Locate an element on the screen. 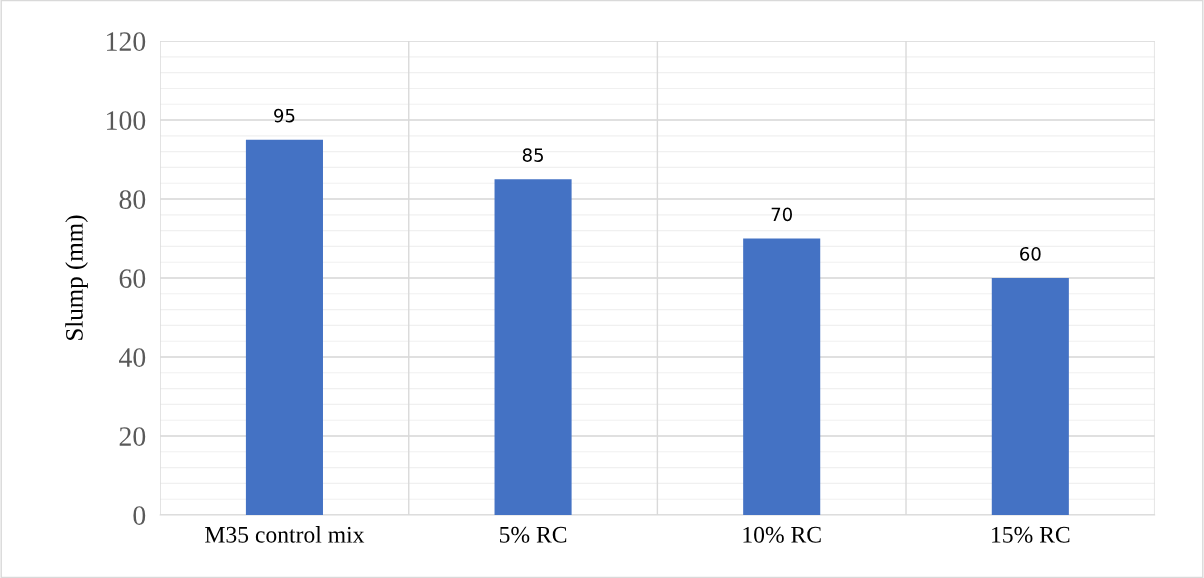 Image resolution: width=1204 pixels, height=578 pixels. y-tick-label: 40 is located at coordinates (132, 357).